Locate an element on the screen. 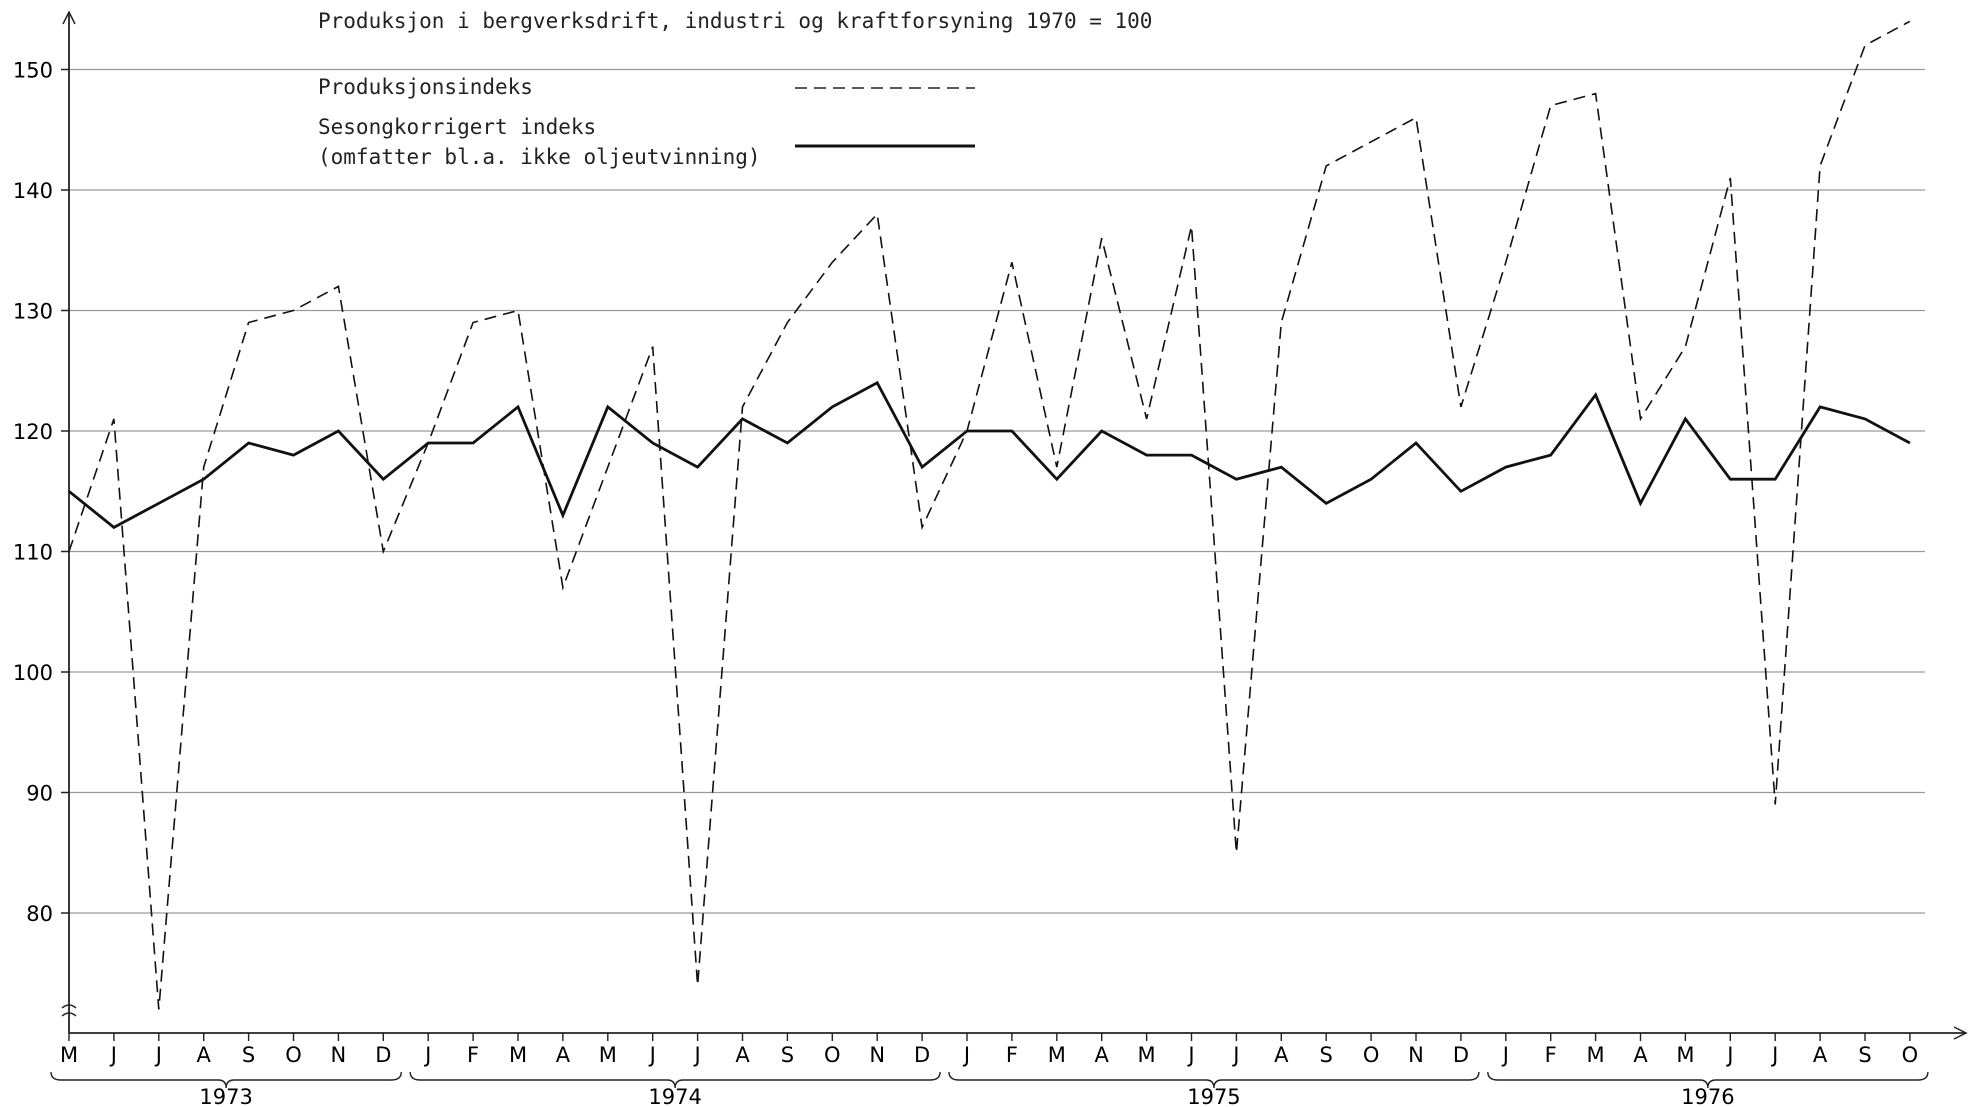 Image resolution: width=1976 pixels, height=1107 pixels. legend-label-line: Sesongkorrigert indeks is located at coordinates (457, 127).